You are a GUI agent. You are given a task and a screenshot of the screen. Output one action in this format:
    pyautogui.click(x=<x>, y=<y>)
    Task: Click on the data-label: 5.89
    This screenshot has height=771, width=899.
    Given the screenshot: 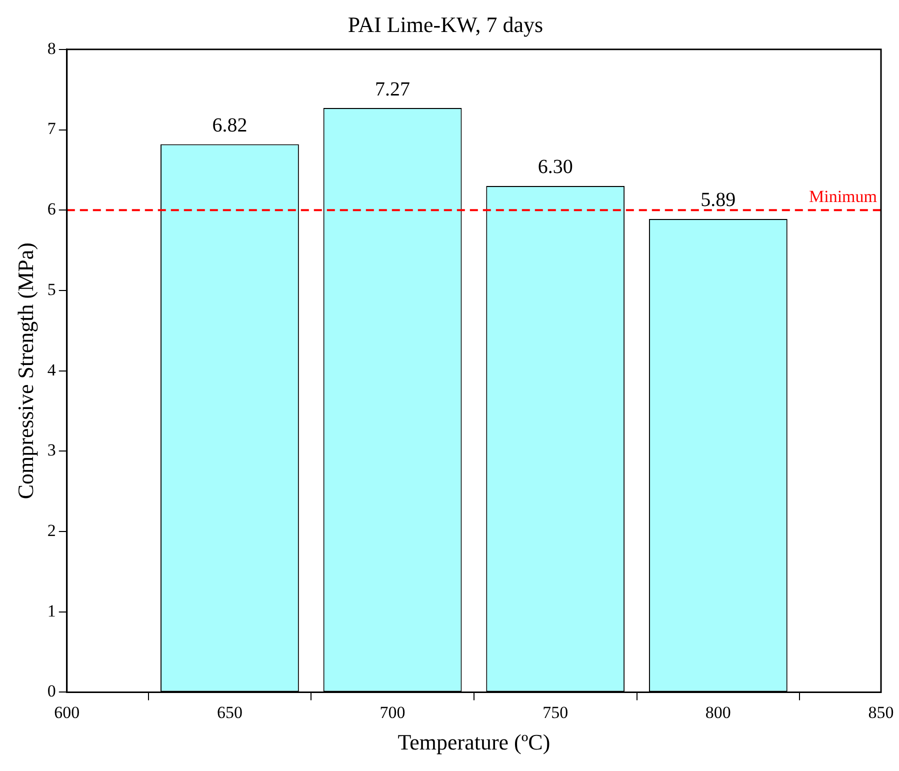 What is the action you would take?
    pyautogui.click(x=718, y=200)
    